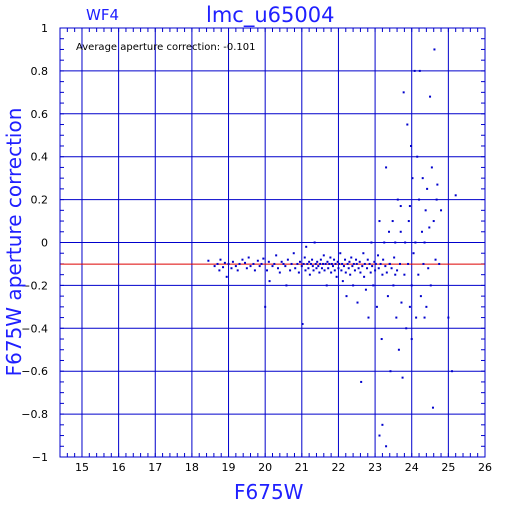  What do you see at coordinates (40, 200) in the screenshot?
I see `y-tick-label: 0.2` at bounding box center [40, 200].